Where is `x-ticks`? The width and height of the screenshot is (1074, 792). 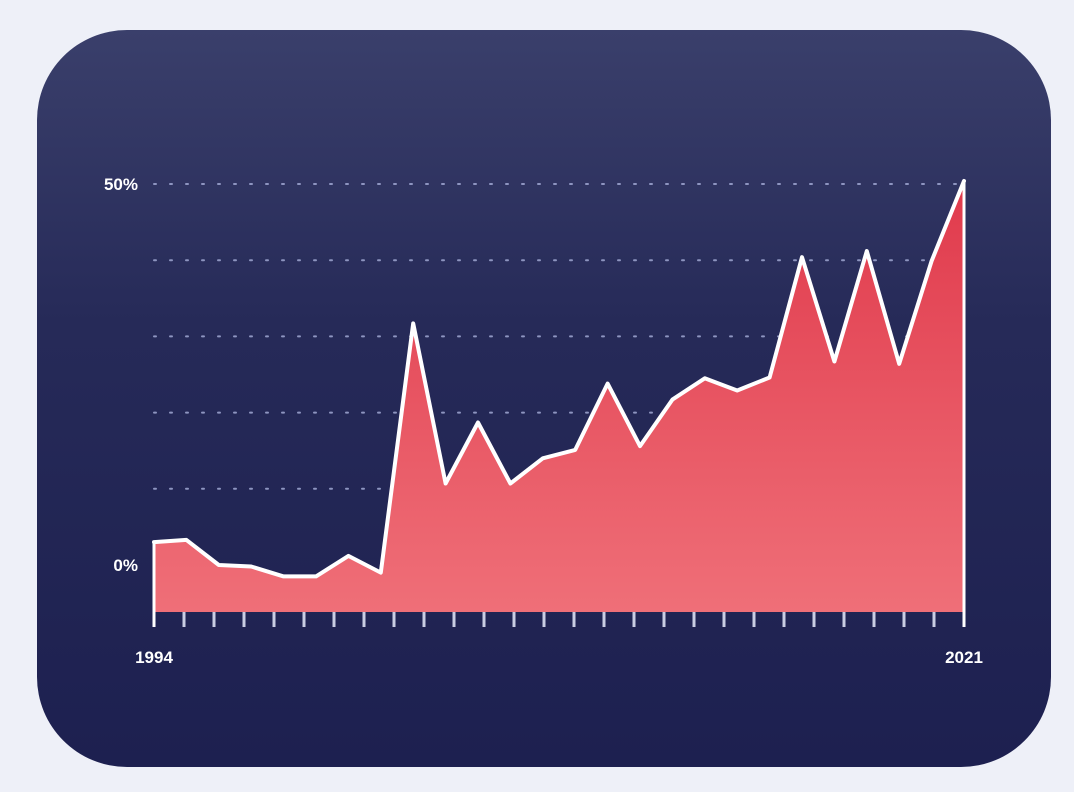
x-ticks is located at coordinates (559, 619).